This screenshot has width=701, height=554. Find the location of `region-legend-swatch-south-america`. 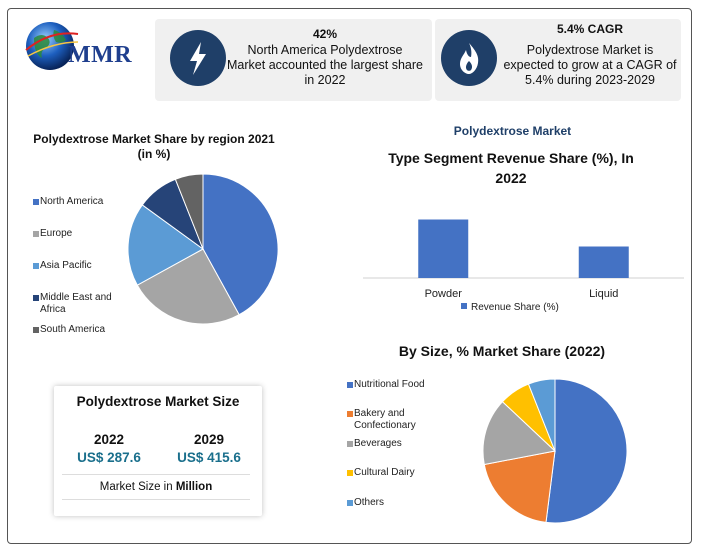

region-legend-swatch-south-america is located at coordinates (36, 330).